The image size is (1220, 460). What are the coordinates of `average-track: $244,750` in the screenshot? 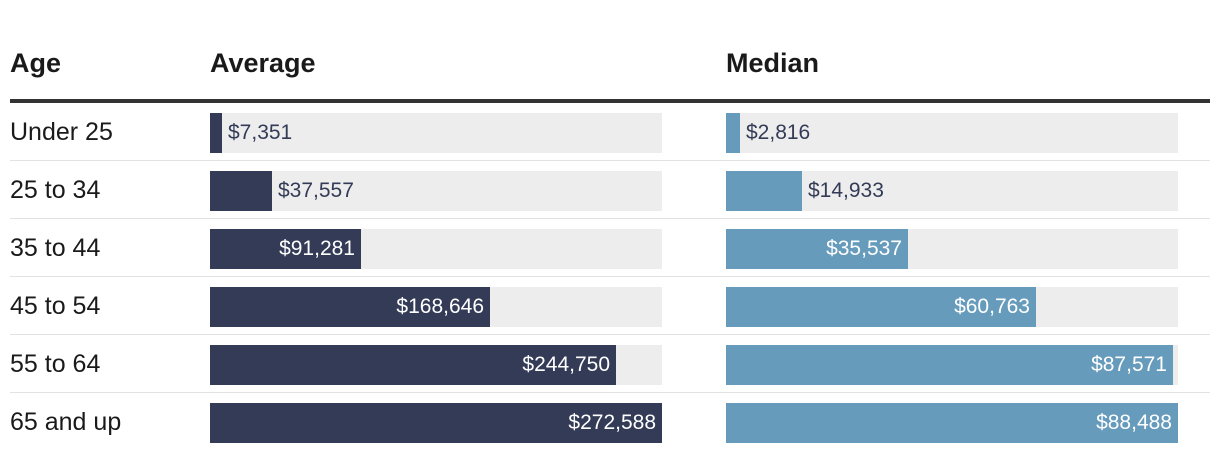 It's located at (436, 365).